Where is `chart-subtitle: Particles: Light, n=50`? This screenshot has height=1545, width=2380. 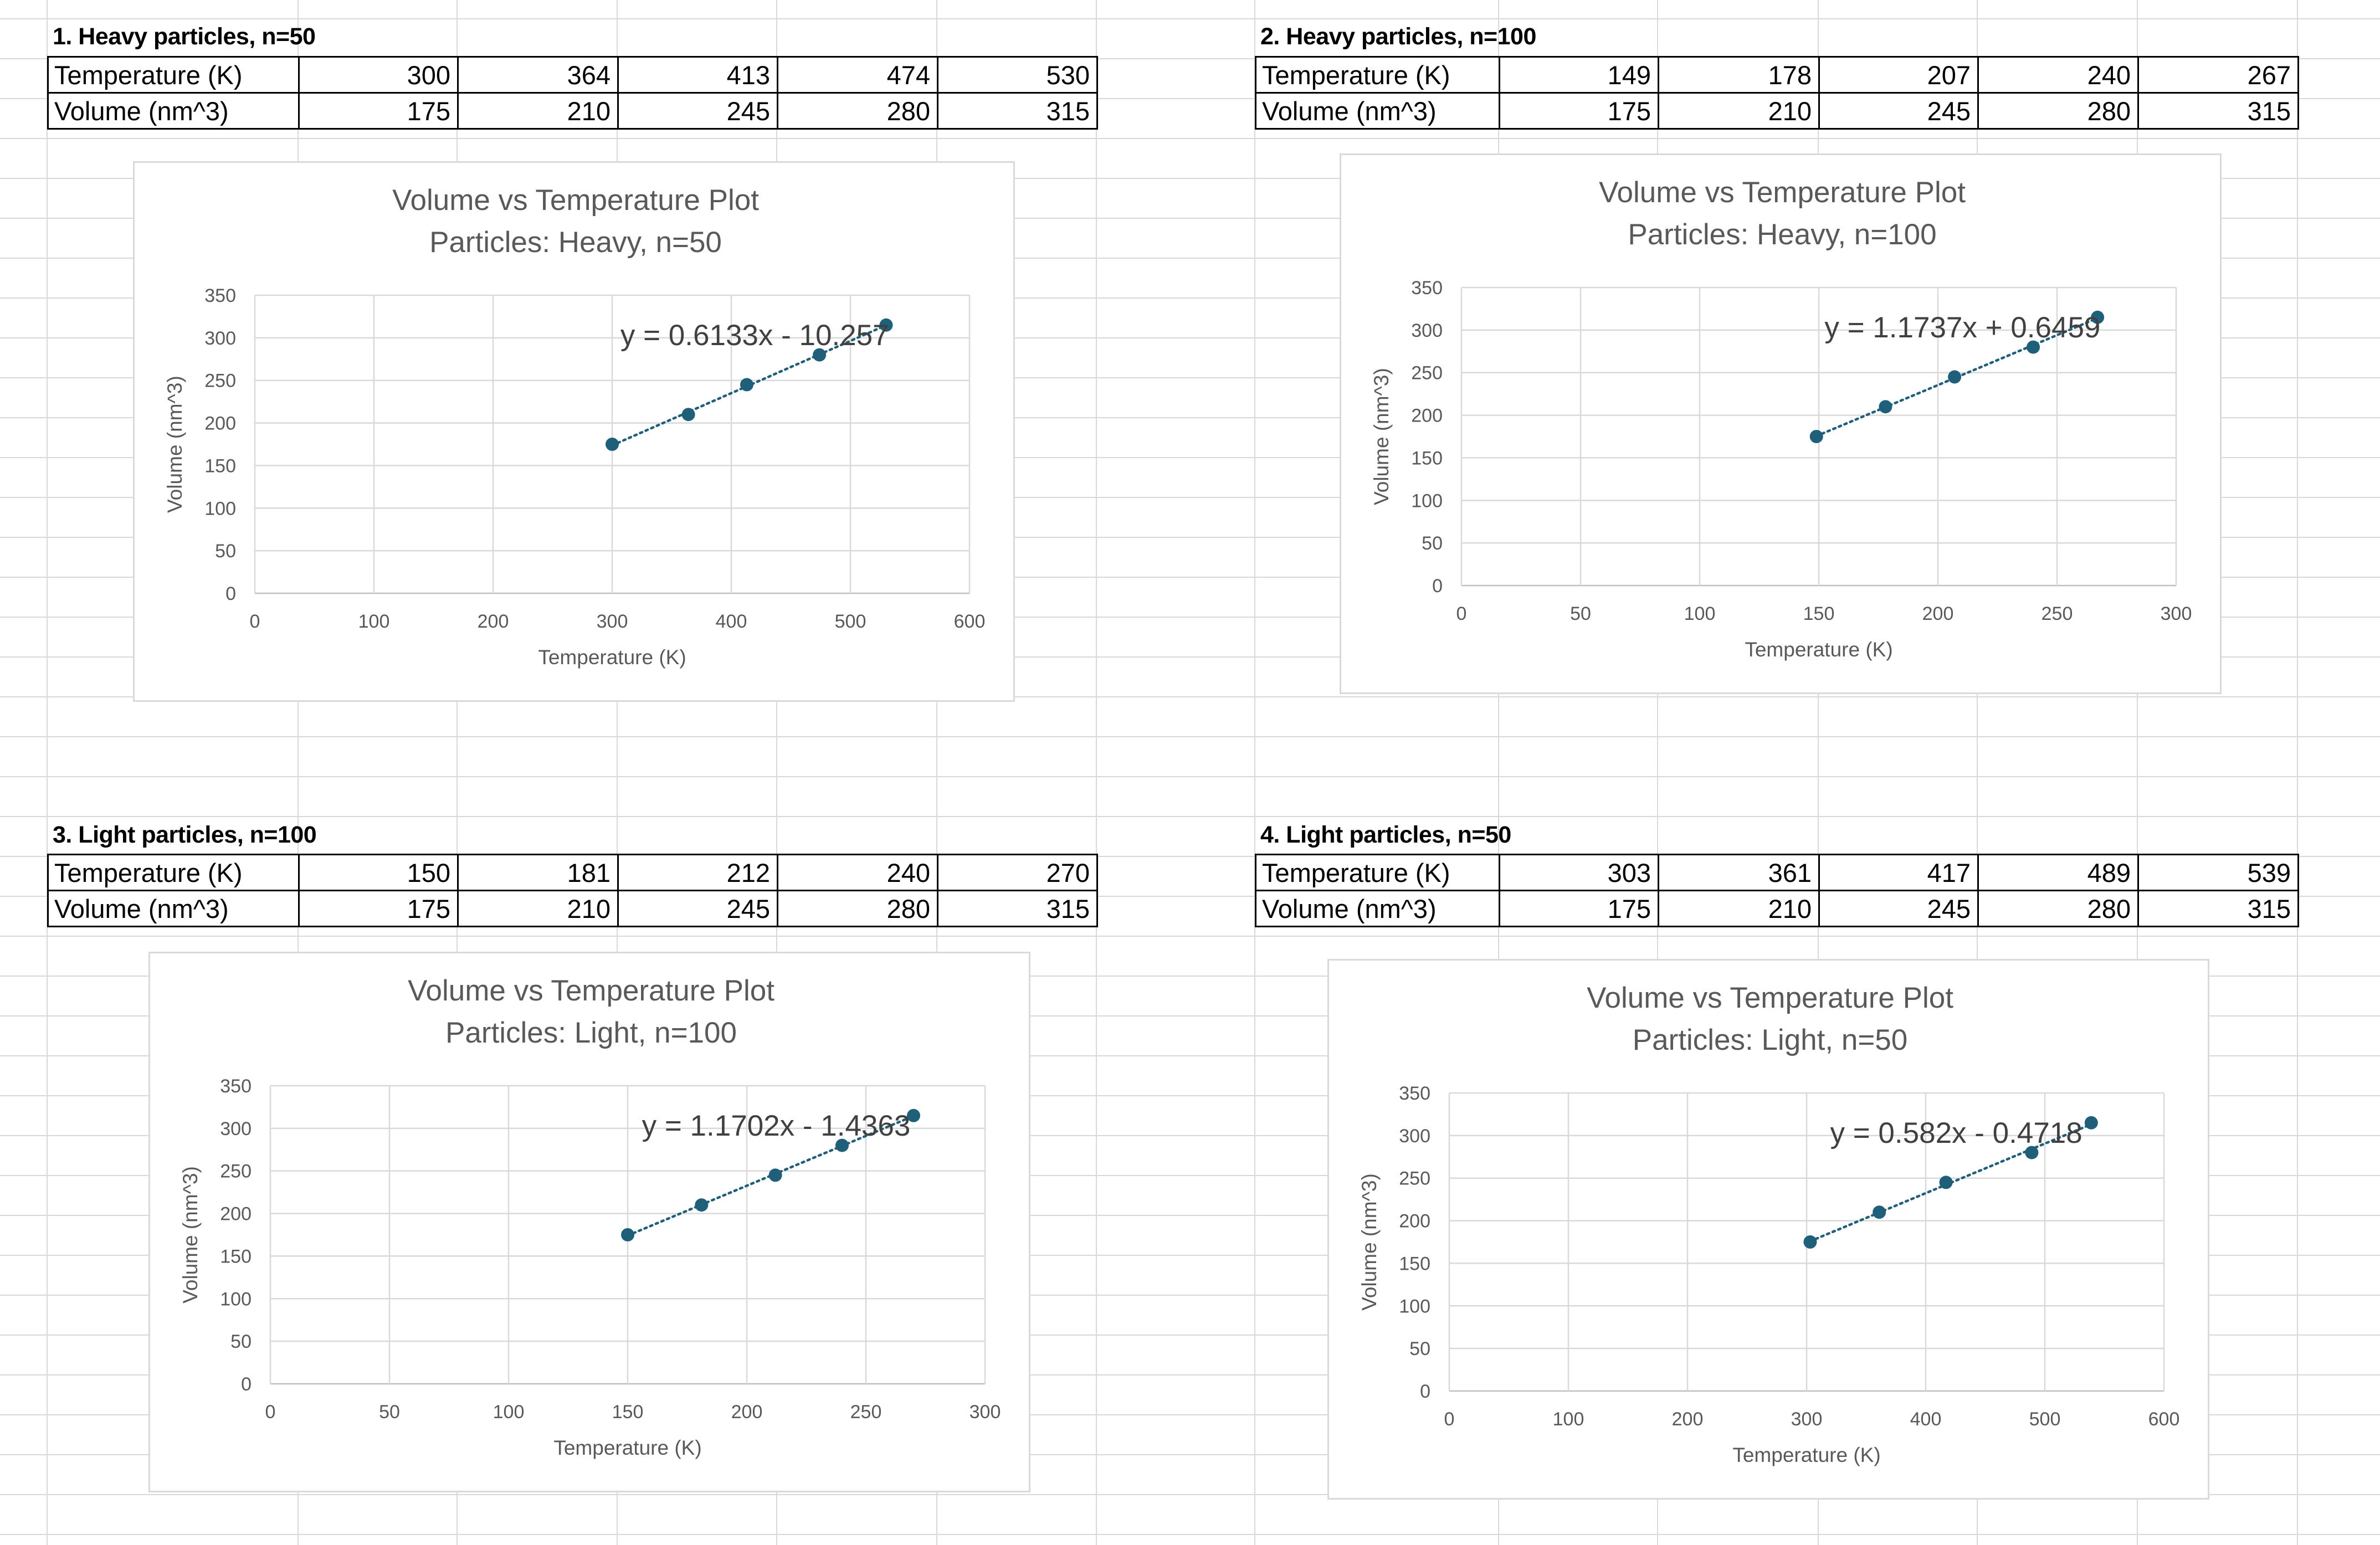
chart-subtitle: Particles: Light, n=50 is located at coordinates (1770, 1040).